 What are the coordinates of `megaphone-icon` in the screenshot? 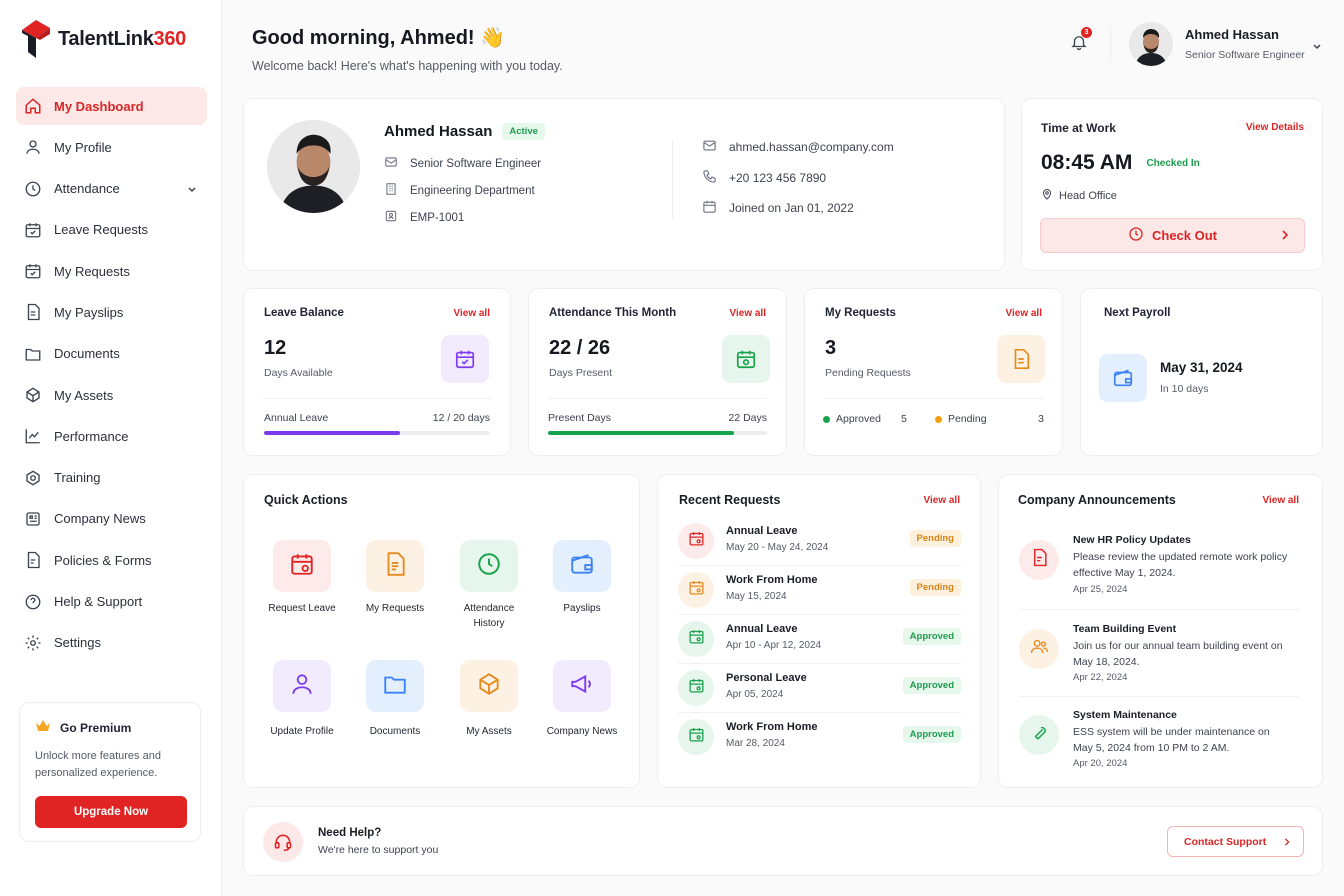 It's located at (582, 686).